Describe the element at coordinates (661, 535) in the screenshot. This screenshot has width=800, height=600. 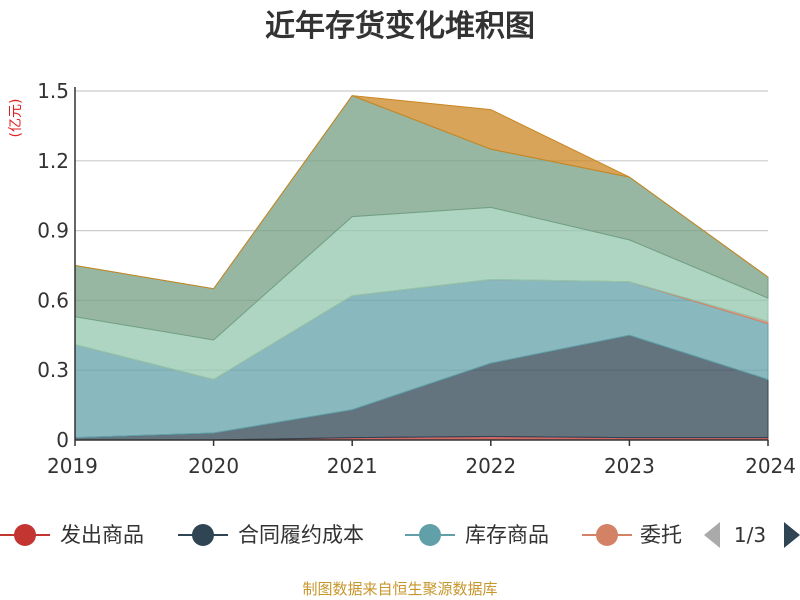
I see `legend-label: 委托` at that location.